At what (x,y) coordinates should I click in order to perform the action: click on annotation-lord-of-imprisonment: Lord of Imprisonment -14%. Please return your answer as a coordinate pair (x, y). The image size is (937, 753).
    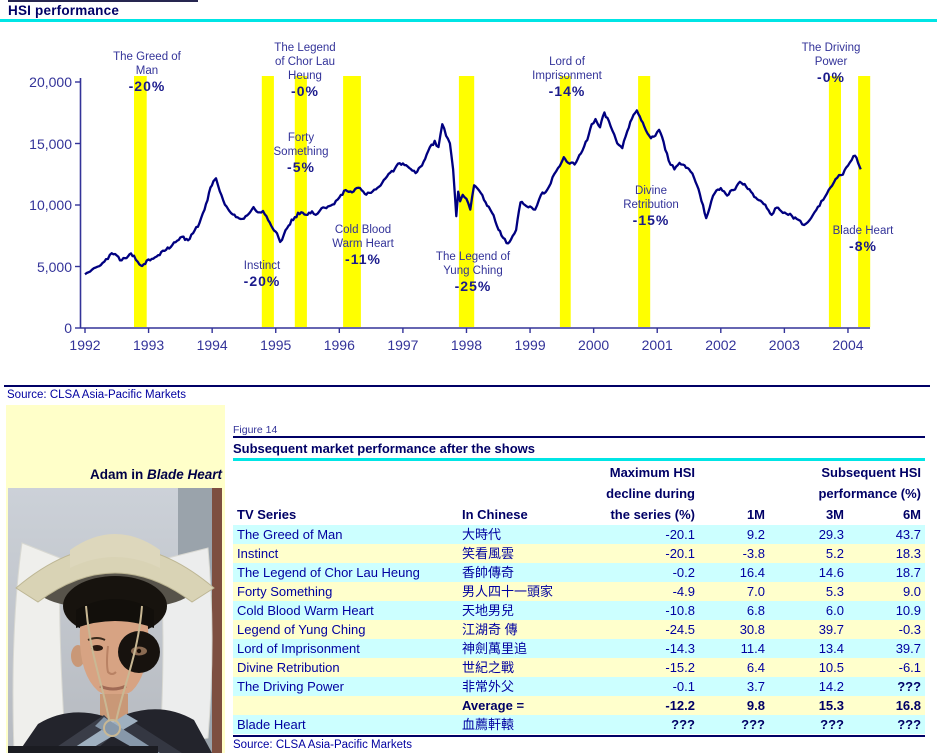
    Looking at the image, I should click on (567, 76).